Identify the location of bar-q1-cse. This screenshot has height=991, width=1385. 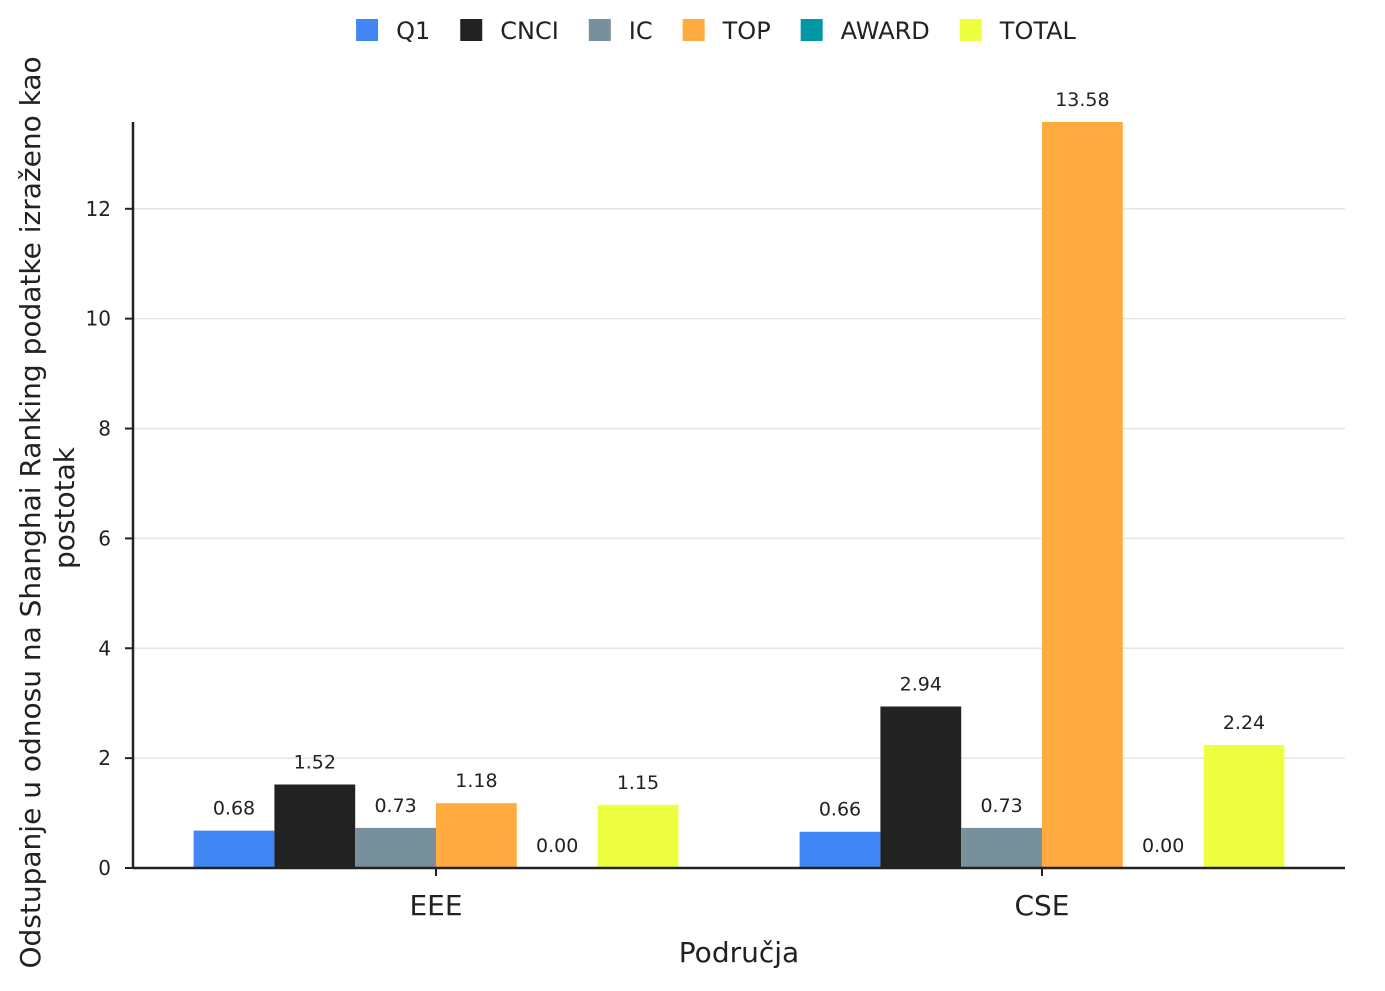
(840, 849).